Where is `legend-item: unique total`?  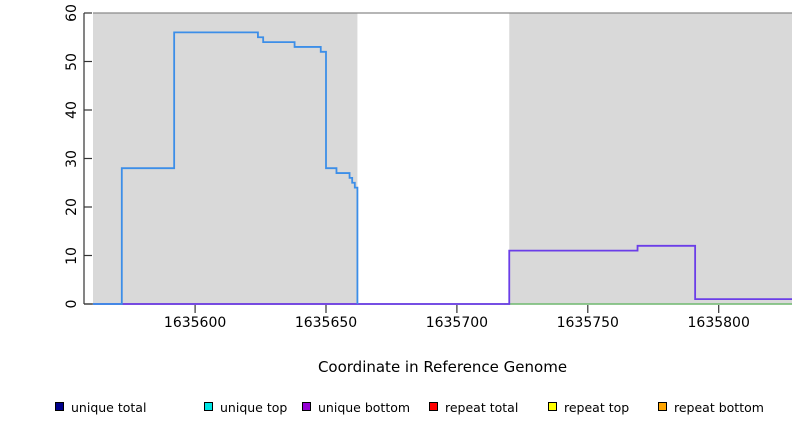 legend-item: unique total is located at coordinates (100, 407).